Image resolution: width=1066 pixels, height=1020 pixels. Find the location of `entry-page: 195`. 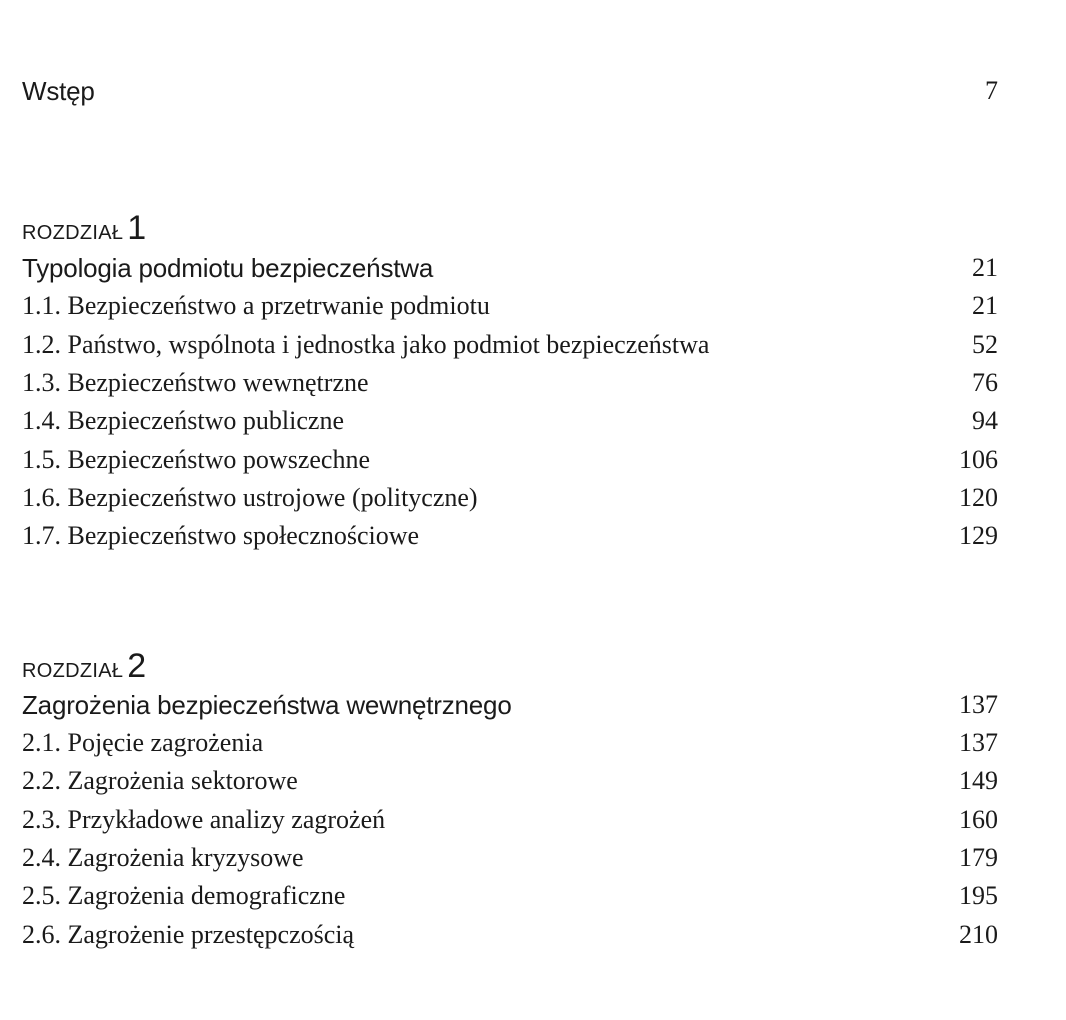

entry-page: 195 is located at coordinates (978, 895).